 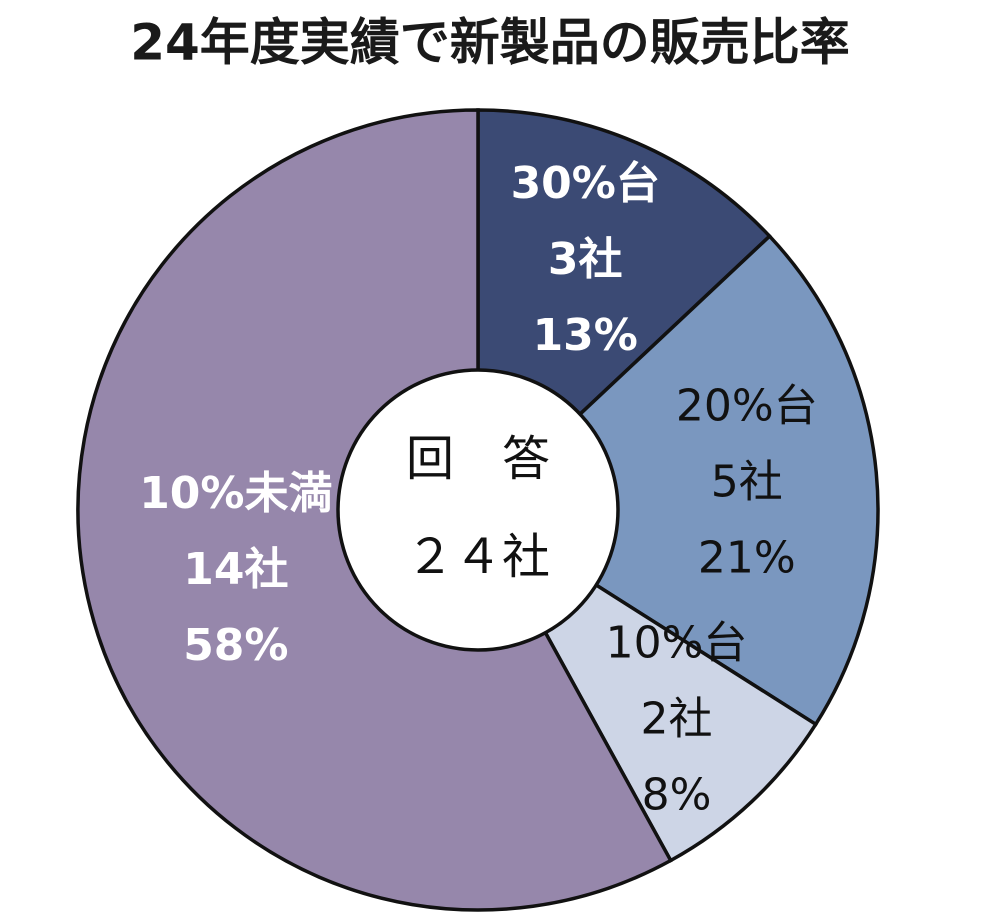 What do you see at coordinates (585, 335) in the screenshot?
I see `slice-value-label: 13%` at bounding box center [585, 335].